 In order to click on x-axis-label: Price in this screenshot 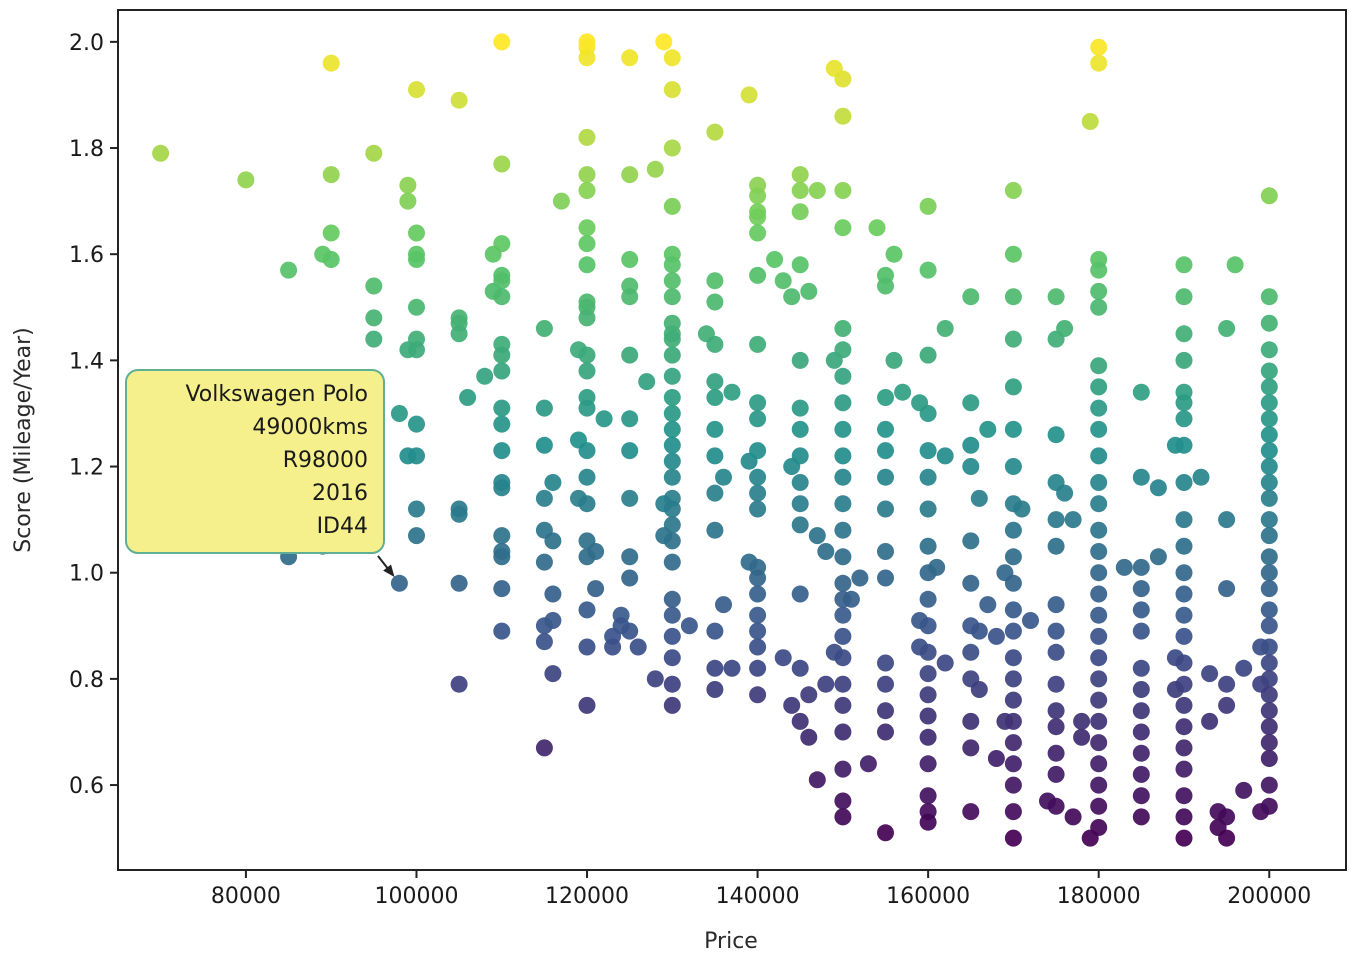, I will do `click(731, 941)`.